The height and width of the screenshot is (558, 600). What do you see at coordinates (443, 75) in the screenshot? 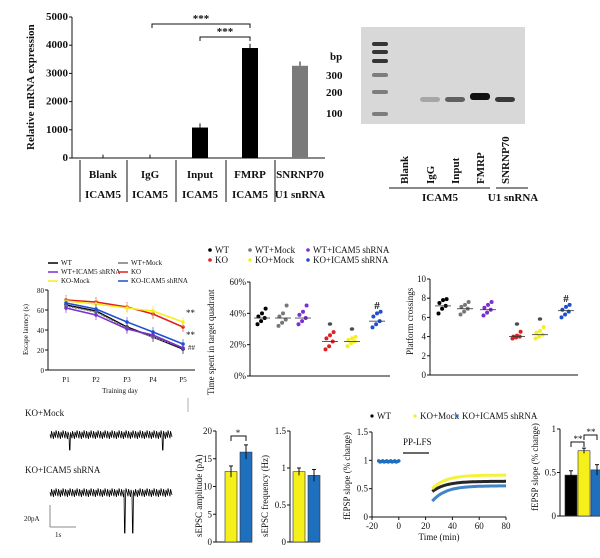
I see `gel-image` at bounding box center [443, 75].